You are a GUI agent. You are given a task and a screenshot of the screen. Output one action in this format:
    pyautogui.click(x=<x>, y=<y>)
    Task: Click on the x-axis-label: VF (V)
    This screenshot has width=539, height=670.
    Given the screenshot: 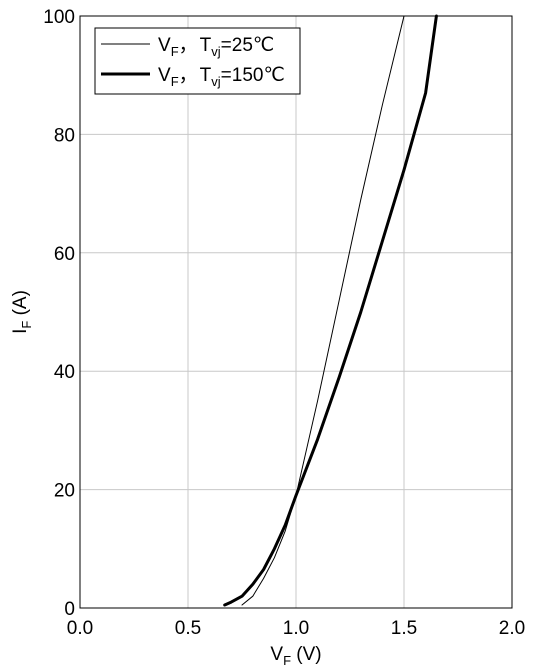 What is the action you would take?
    pyautogui.click(x=295, y=656)
    